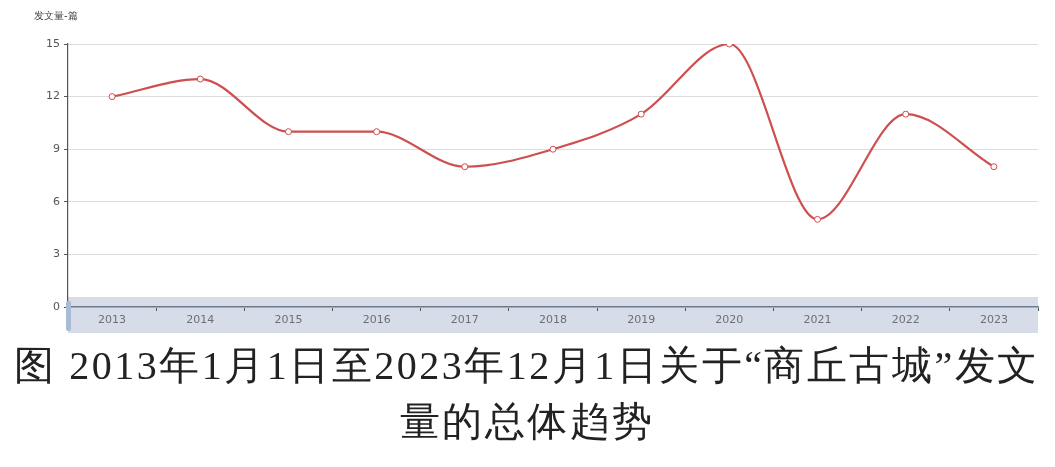  What do you see at coordinates (53, 43) in the screenshot?
I see `y-tick-label: 15` at bounding box center [53, 43].